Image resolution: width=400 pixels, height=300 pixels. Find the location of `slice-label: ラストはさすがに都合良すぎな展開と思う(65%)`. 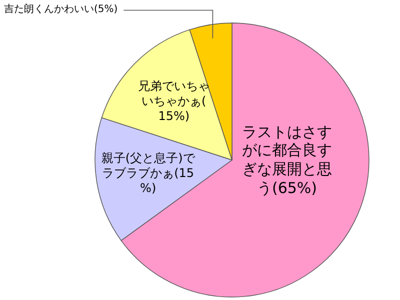

slice-label: ラストはさすがに都合良すぎな展開と思う(65%) is located at coordinates (287, 160).